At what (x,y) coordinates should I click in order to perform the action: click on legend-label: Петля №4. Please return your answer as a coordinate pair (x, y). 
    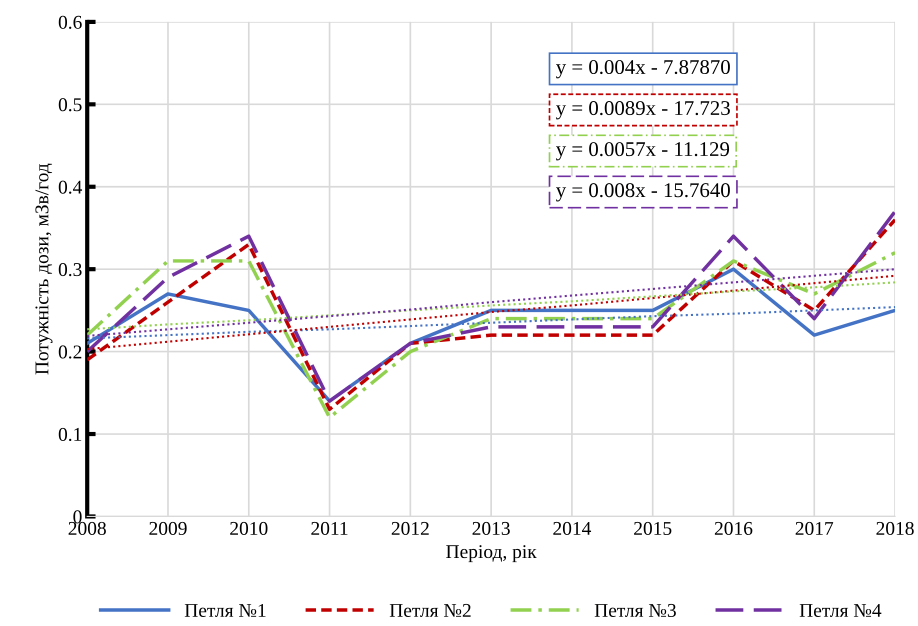
    Looking at the image, I should click on (841, 610).